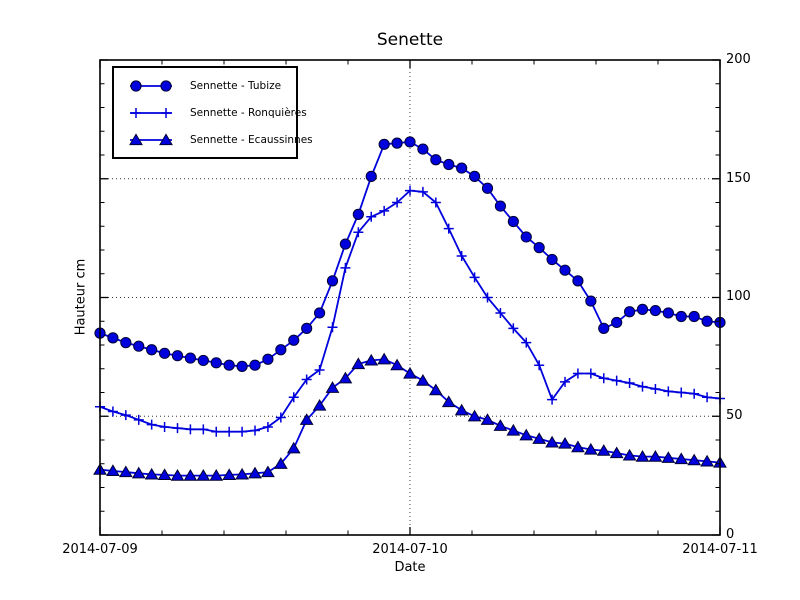  I want to click on y-tick-label: 50, so click(734, 415).